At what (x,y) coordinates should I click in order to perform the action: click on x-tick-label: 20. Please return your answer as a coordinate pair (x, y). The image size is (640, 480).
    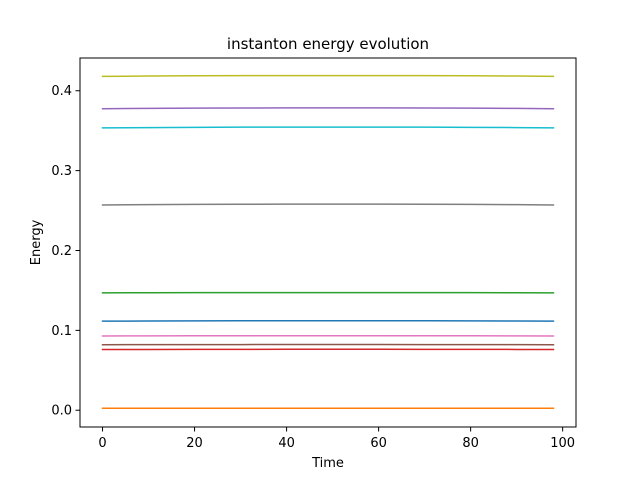
    Looking at the image, I should click on (194, 443).